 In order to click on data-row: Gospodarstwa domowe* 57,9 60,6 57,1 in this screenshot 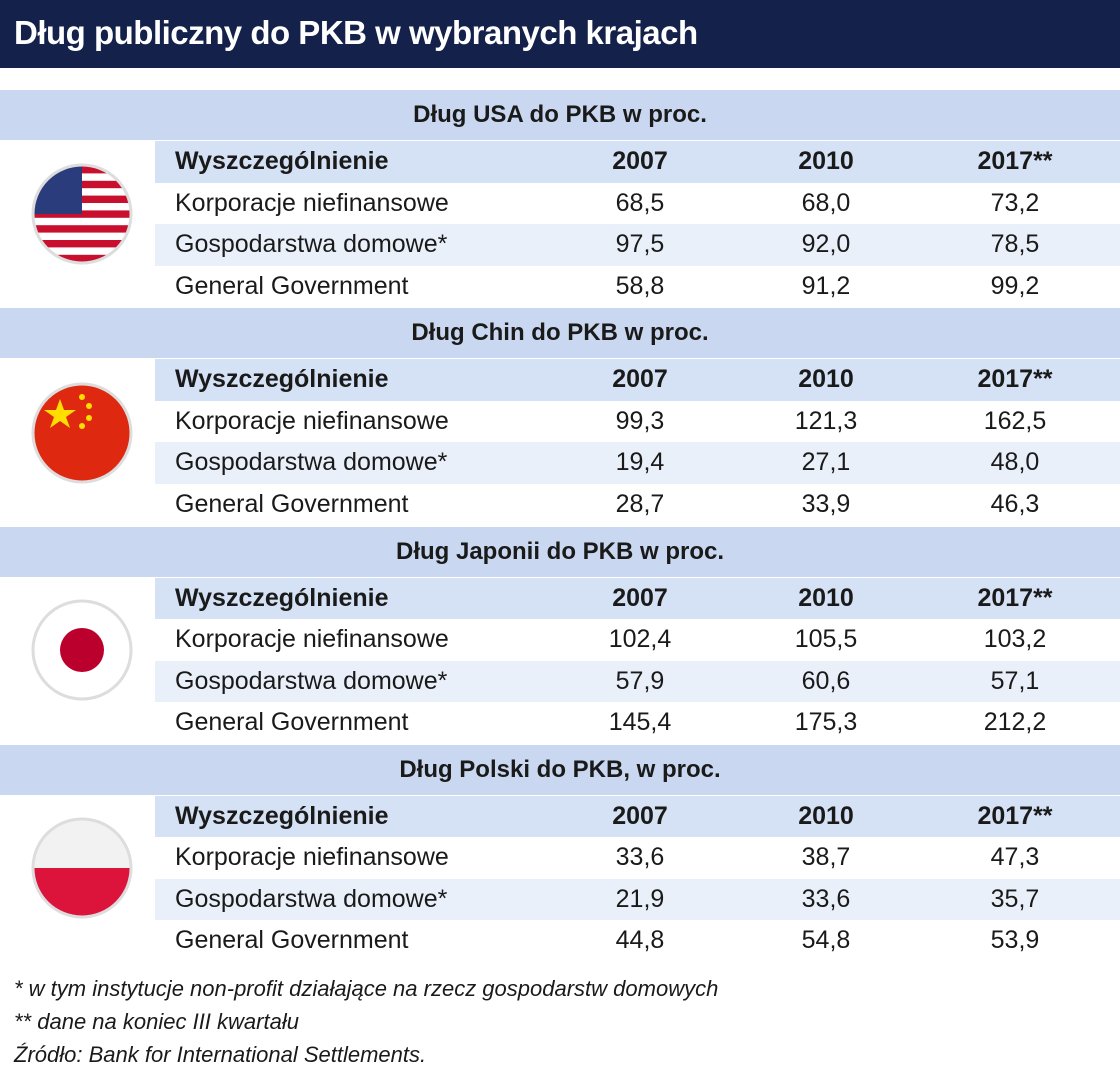, I will do `click(637, 681)`.